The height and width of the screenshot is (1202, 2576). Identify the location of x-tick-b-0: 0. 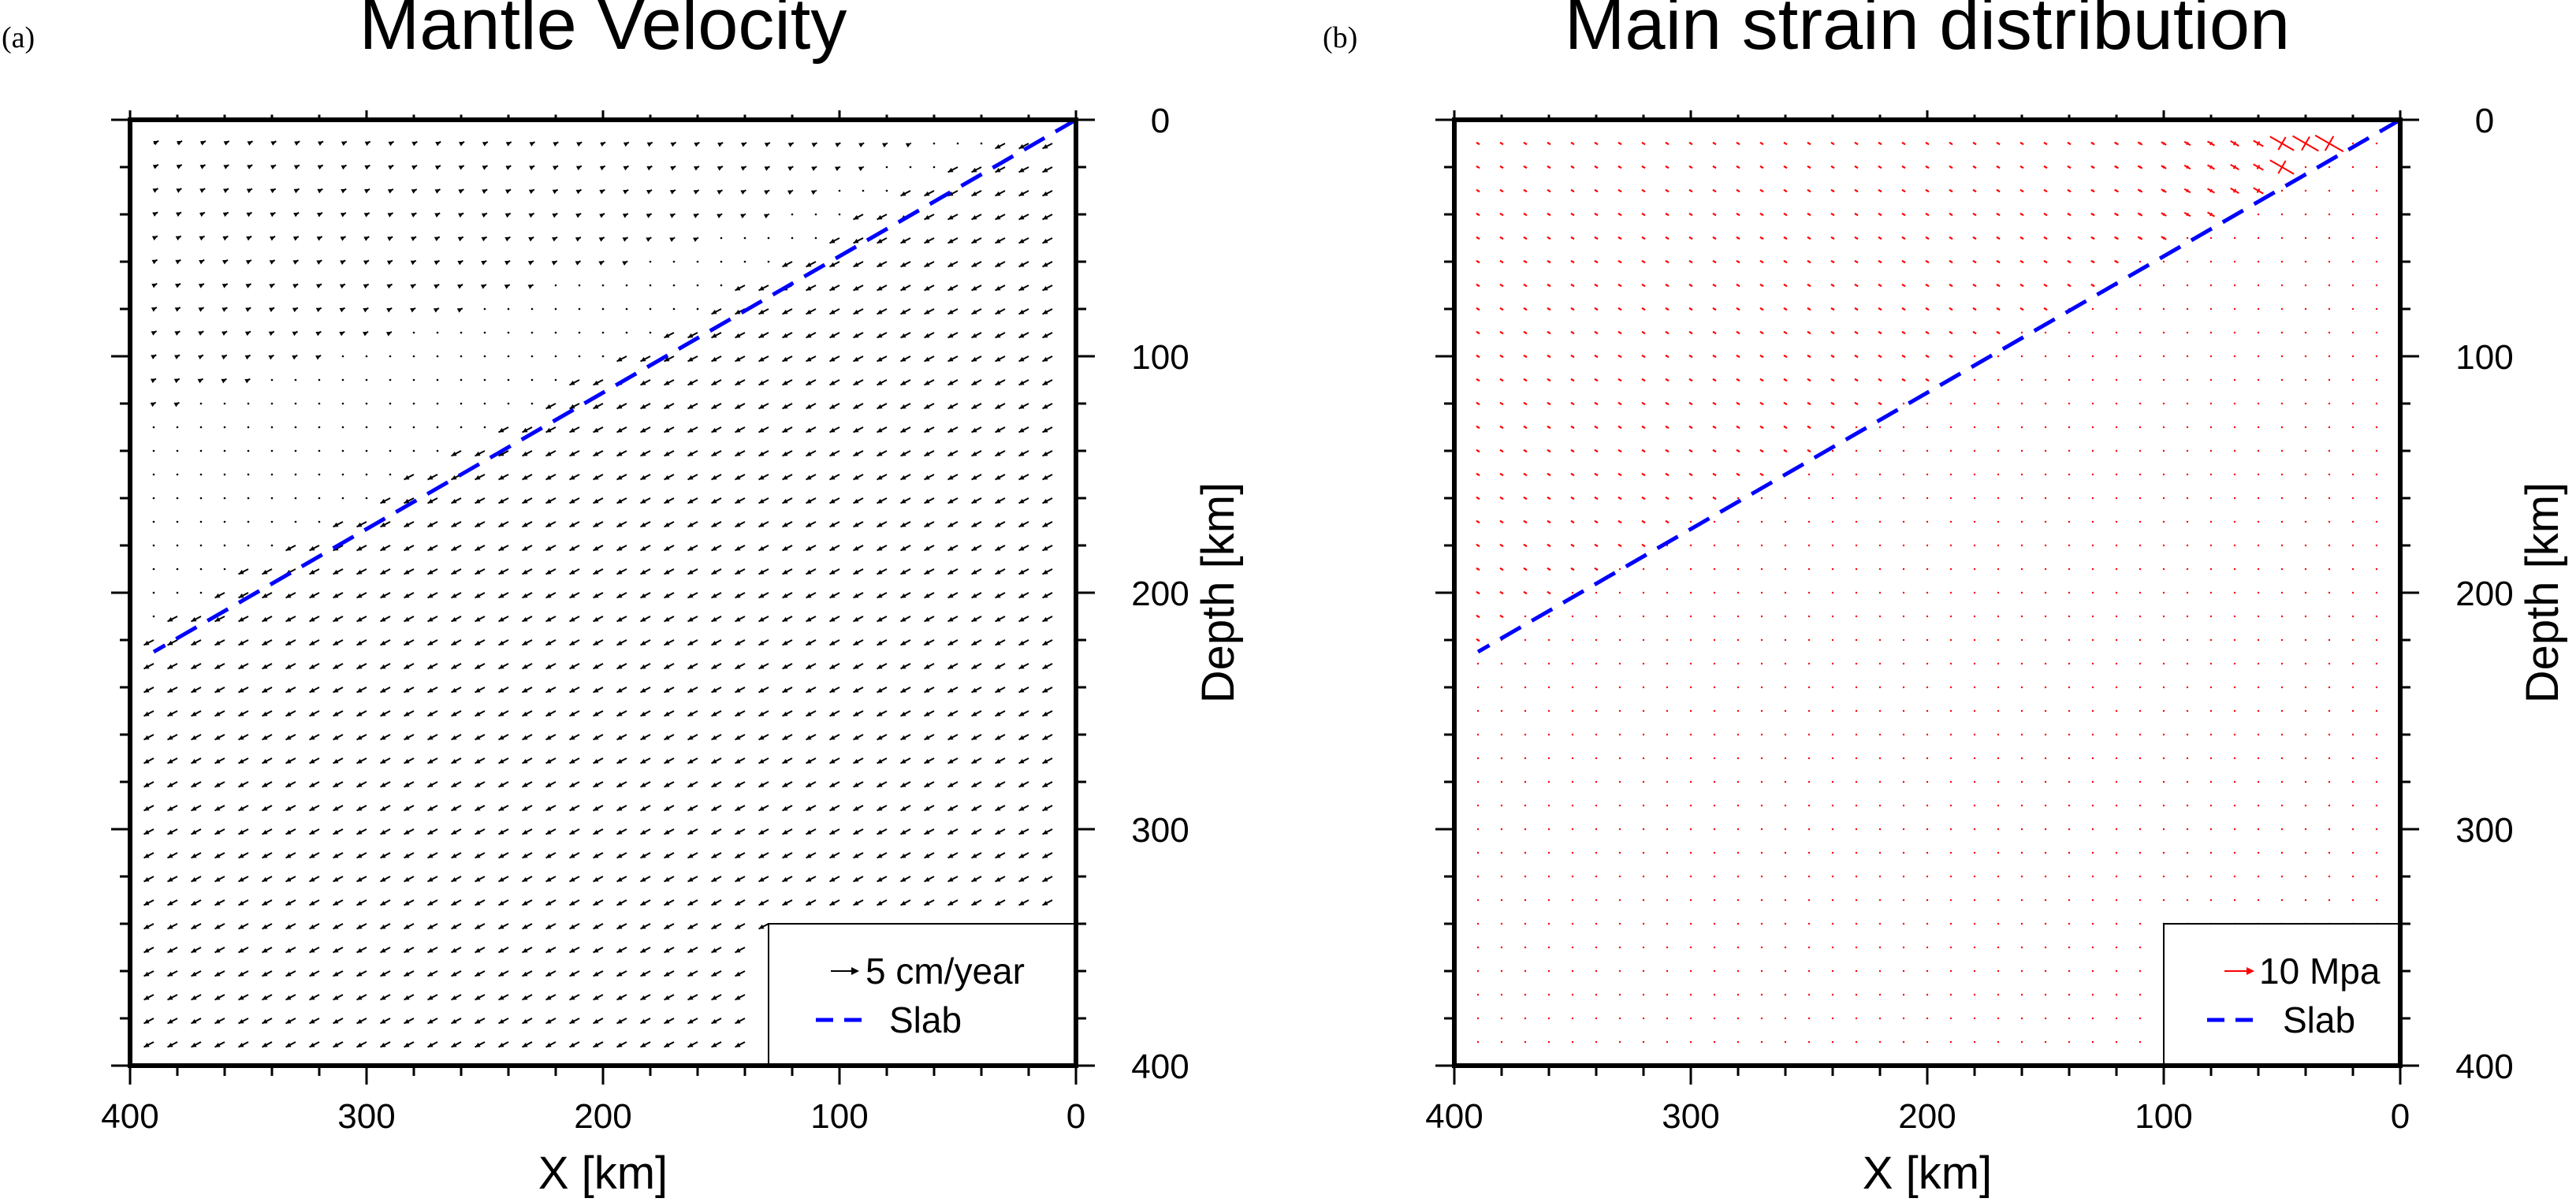
(2400, 1116).